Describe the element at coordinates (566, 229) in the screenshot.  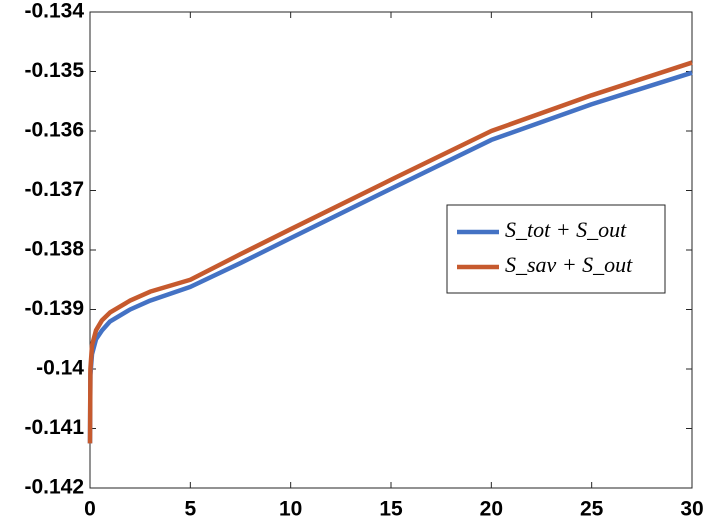
I see `legend-label: S_tot + S_out` at that location.